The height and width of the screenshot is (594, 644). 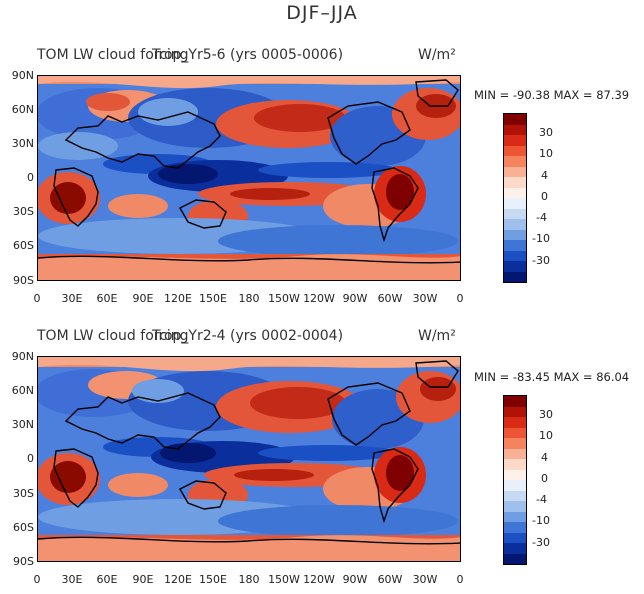 What do you see at coordinates (248, 55) in the screenshot?
I see `panel-subtitle: Trop_Yr5-6 (yrs 0005-0006)` at bounding box center [248, 55].